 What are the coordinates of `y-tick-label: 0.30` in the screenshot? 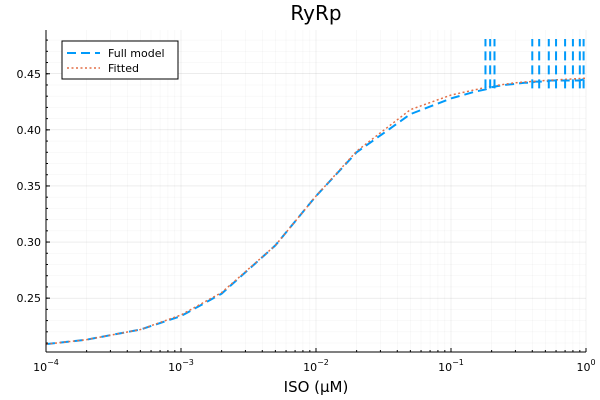 It's located at (29, 242).